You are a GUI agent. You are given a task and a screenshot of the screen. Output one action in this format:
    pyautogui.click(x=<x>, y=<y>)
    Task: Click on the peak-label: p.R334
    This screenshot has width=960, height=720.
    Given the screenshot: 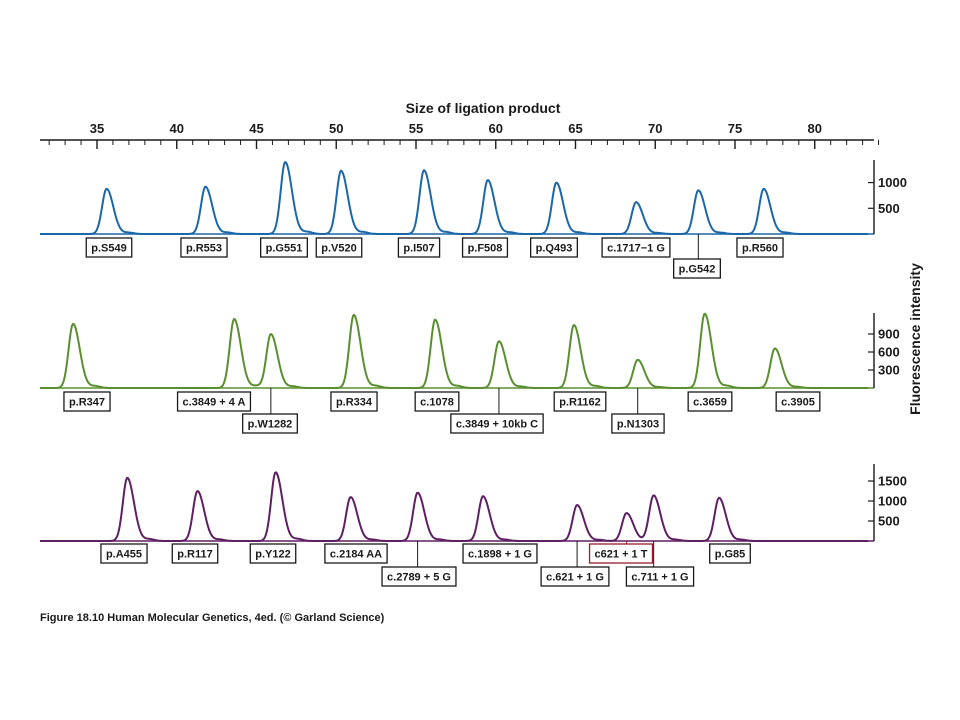 What is the action you would take?
    pyautogui.click(x=354, y=401)
    